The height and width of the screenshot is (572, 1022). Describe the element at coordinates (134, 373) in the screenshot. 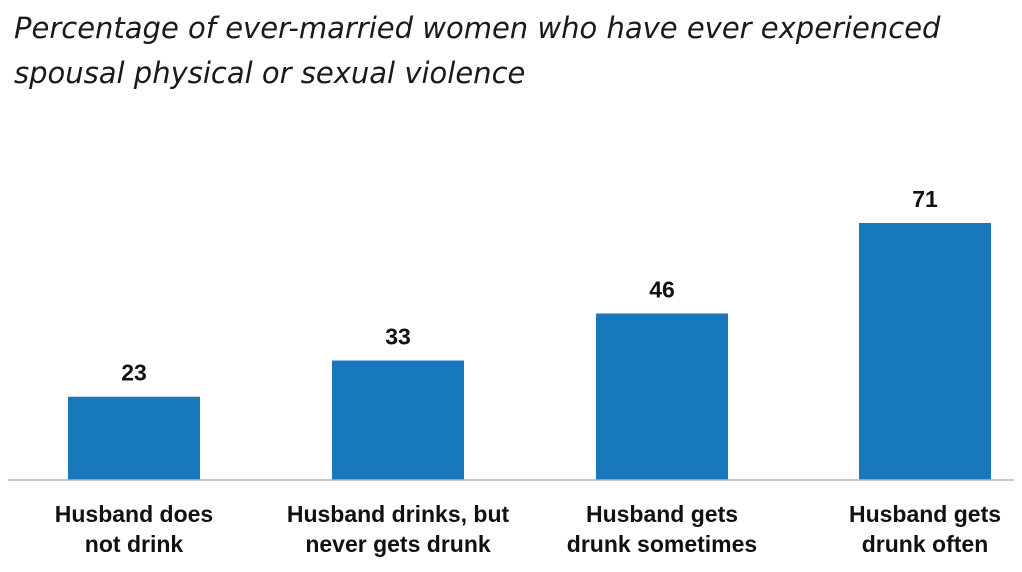

I see `data-label-0: 23` at that location.